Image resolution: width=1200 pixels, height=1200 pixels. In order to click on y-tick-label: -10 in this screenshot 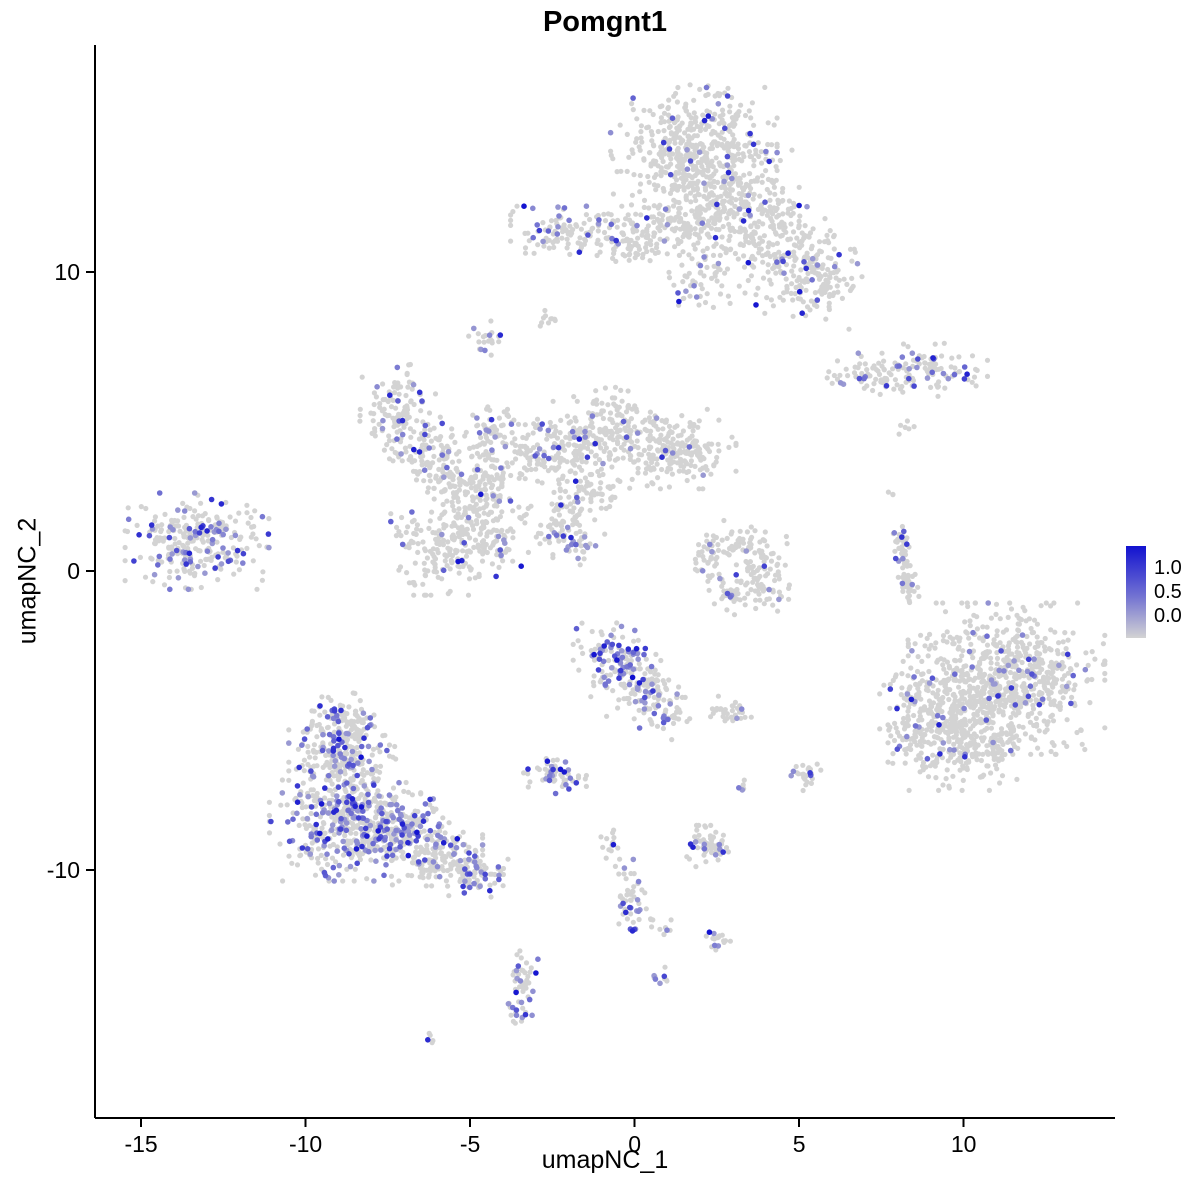, I will do `click(63, 870)`.